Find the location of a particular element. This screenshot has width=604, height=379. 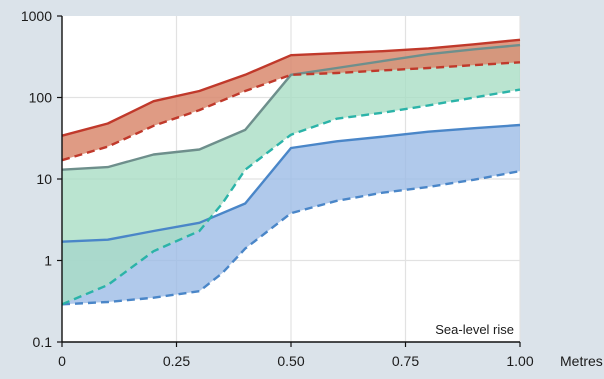

annotation-sea-level-rise: Sea-level rise is located at coordinates (474, 329).